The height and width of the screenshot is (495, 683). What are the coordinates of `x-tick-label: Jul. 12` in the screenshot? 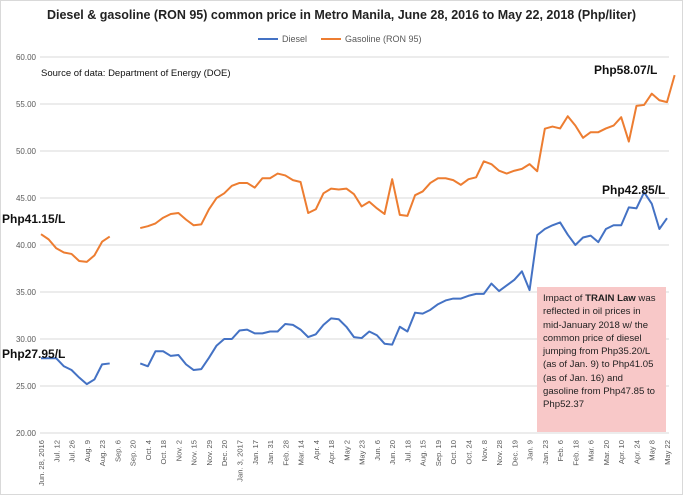 It's located at (56, 451).